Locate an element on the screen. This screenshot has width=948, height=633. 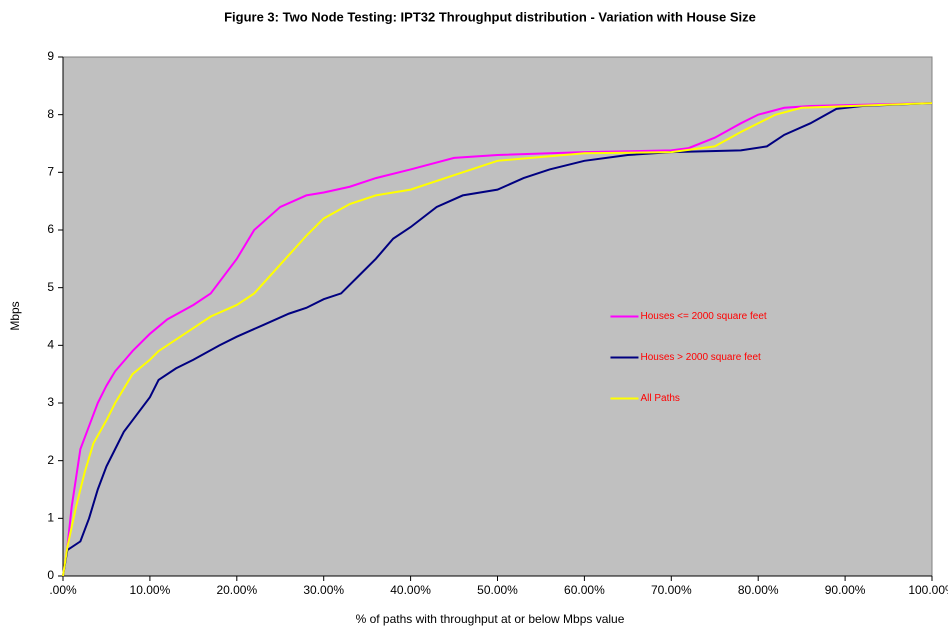
y-tick-label: 8 is located at coordinates (50, 114).